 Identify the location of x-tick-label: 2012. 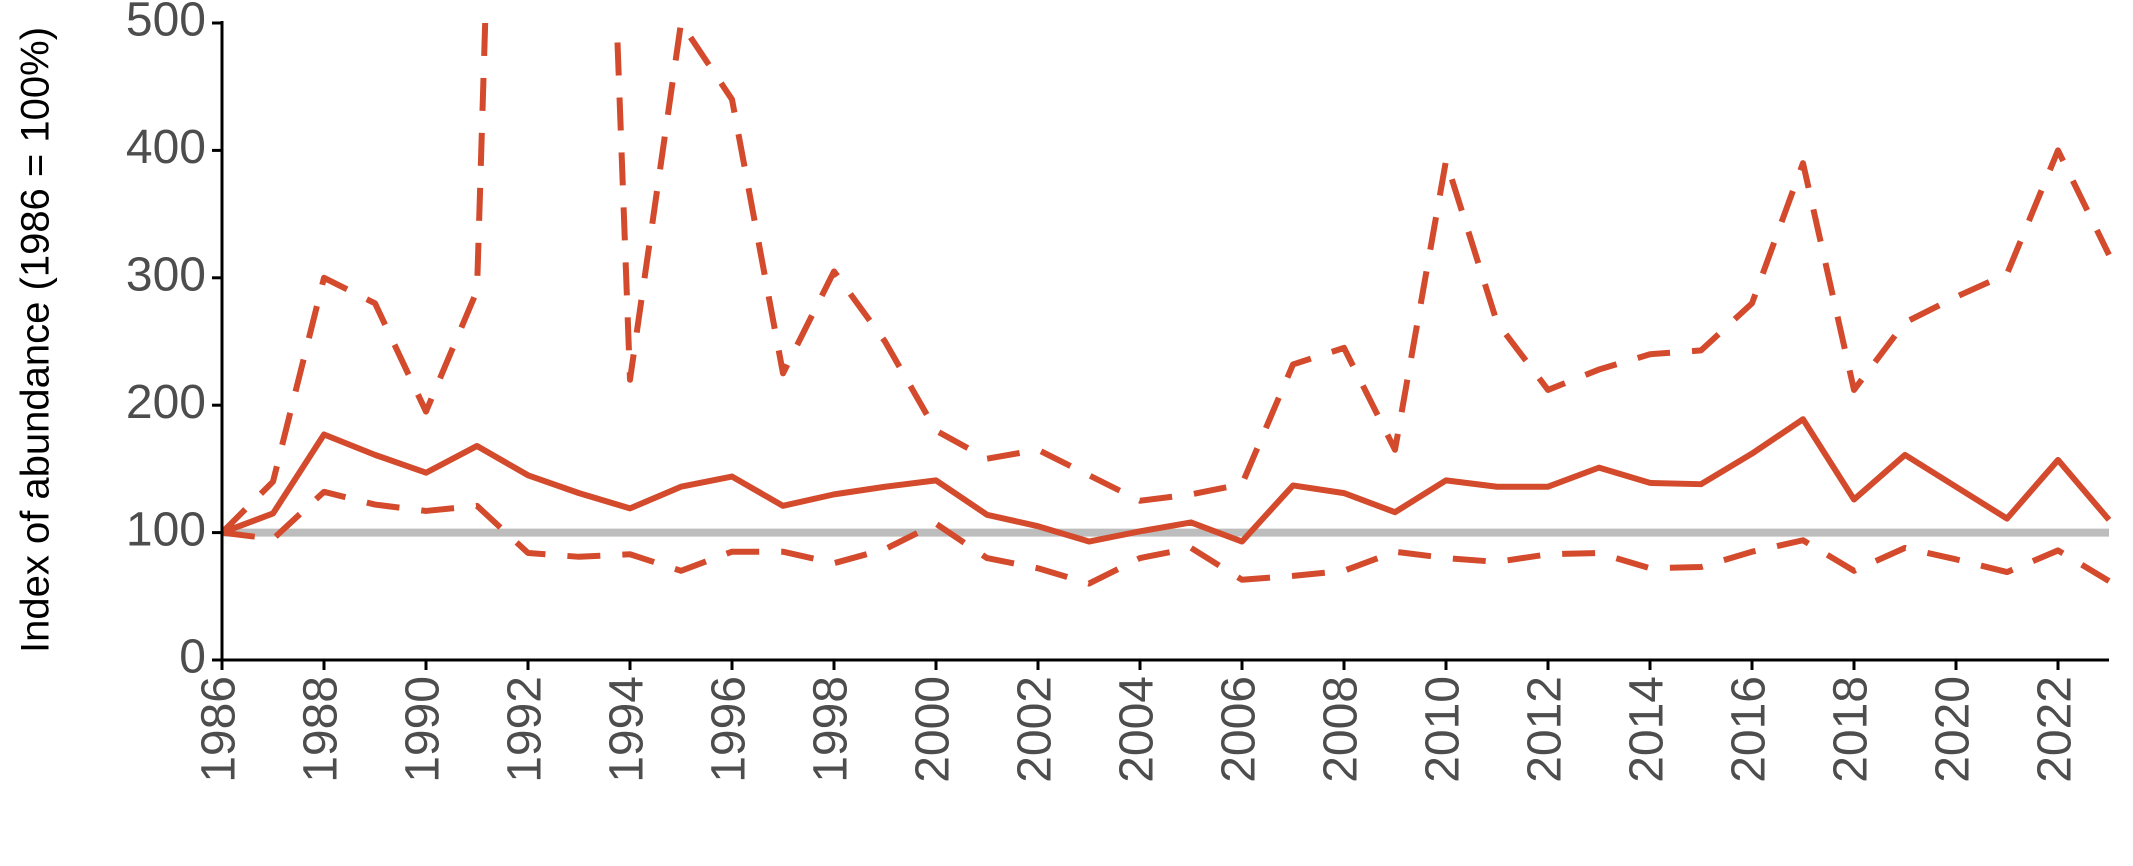
(1545, 729).